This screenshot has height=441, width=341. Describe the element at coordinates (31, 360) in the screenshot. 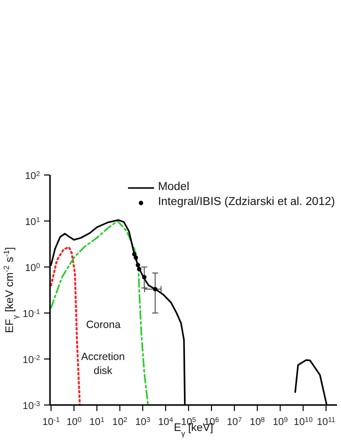

I see `y-tick-label: 10$^{-2}$` at that location.